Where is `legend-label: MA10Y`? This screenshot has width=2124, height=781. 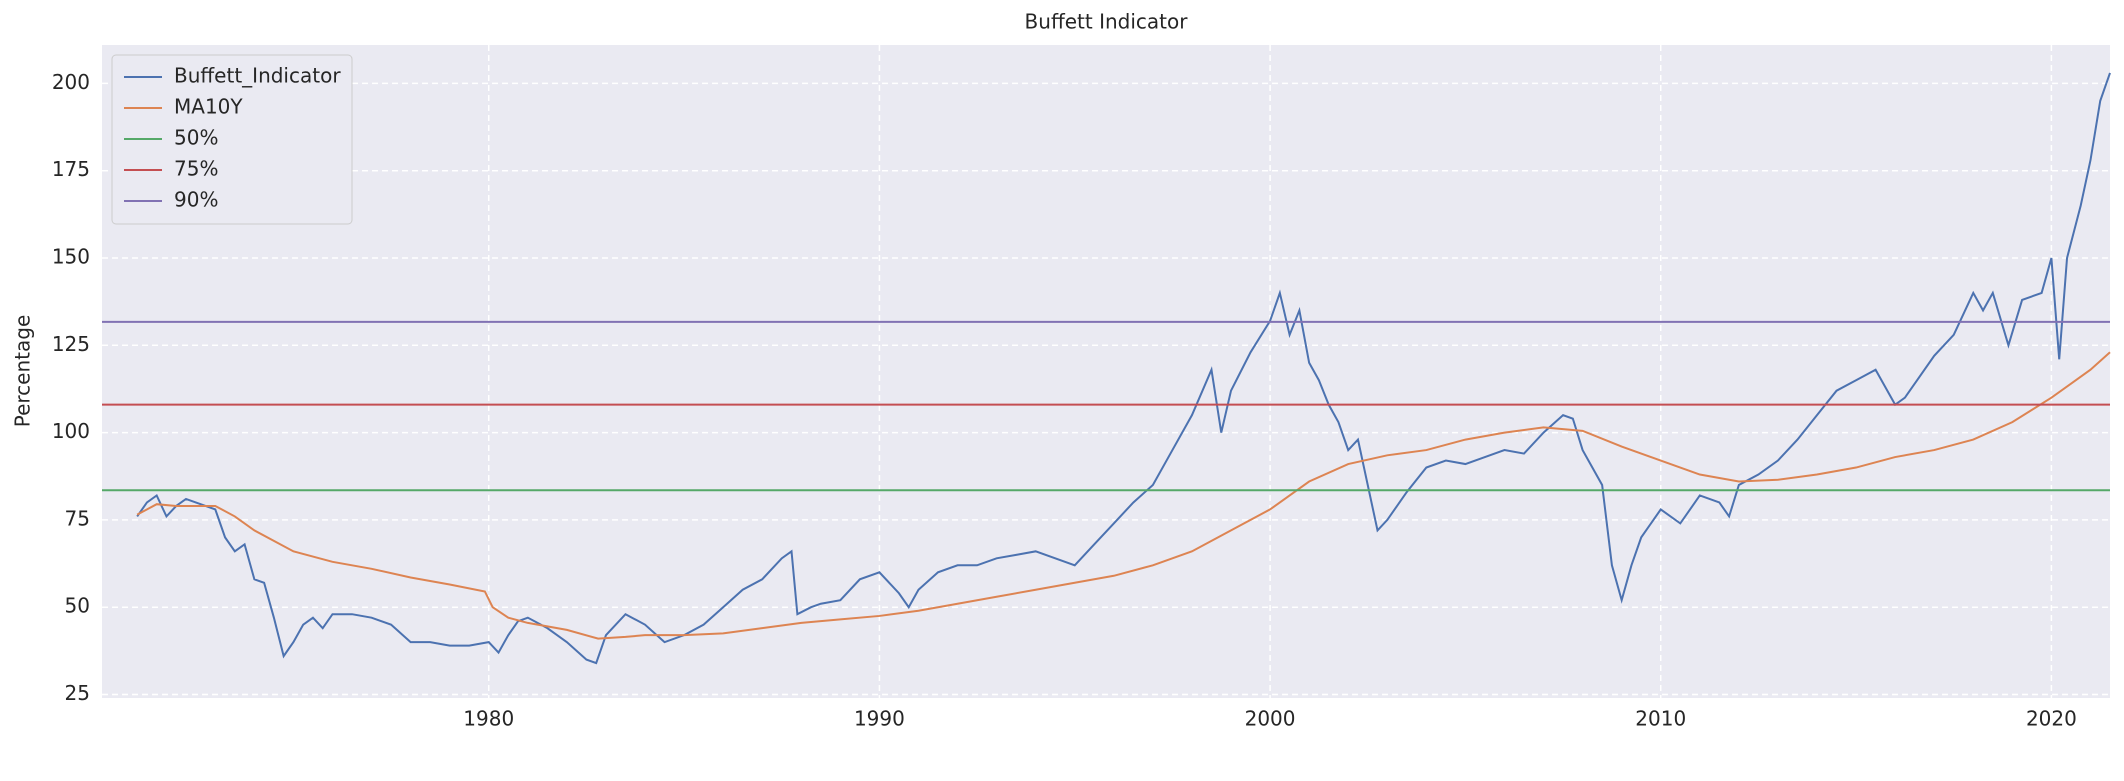
legend-label: MA10Y is located at coordinates (208, 107).